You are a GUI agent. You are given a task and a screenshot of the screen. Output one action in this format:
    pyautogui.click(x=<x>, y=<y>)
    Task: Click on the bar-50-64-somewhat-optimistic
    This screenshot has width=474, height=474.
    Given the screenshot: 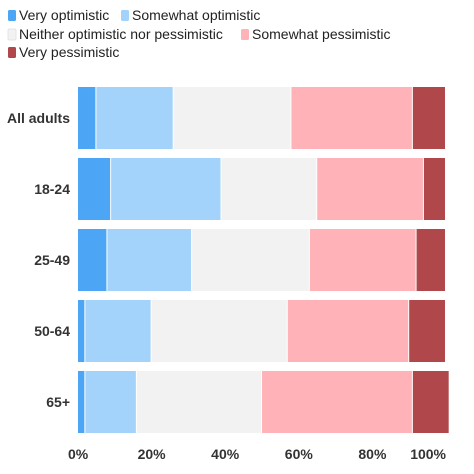 What is the action you would take?
    pyautogui.click(x=118, y=331)
    